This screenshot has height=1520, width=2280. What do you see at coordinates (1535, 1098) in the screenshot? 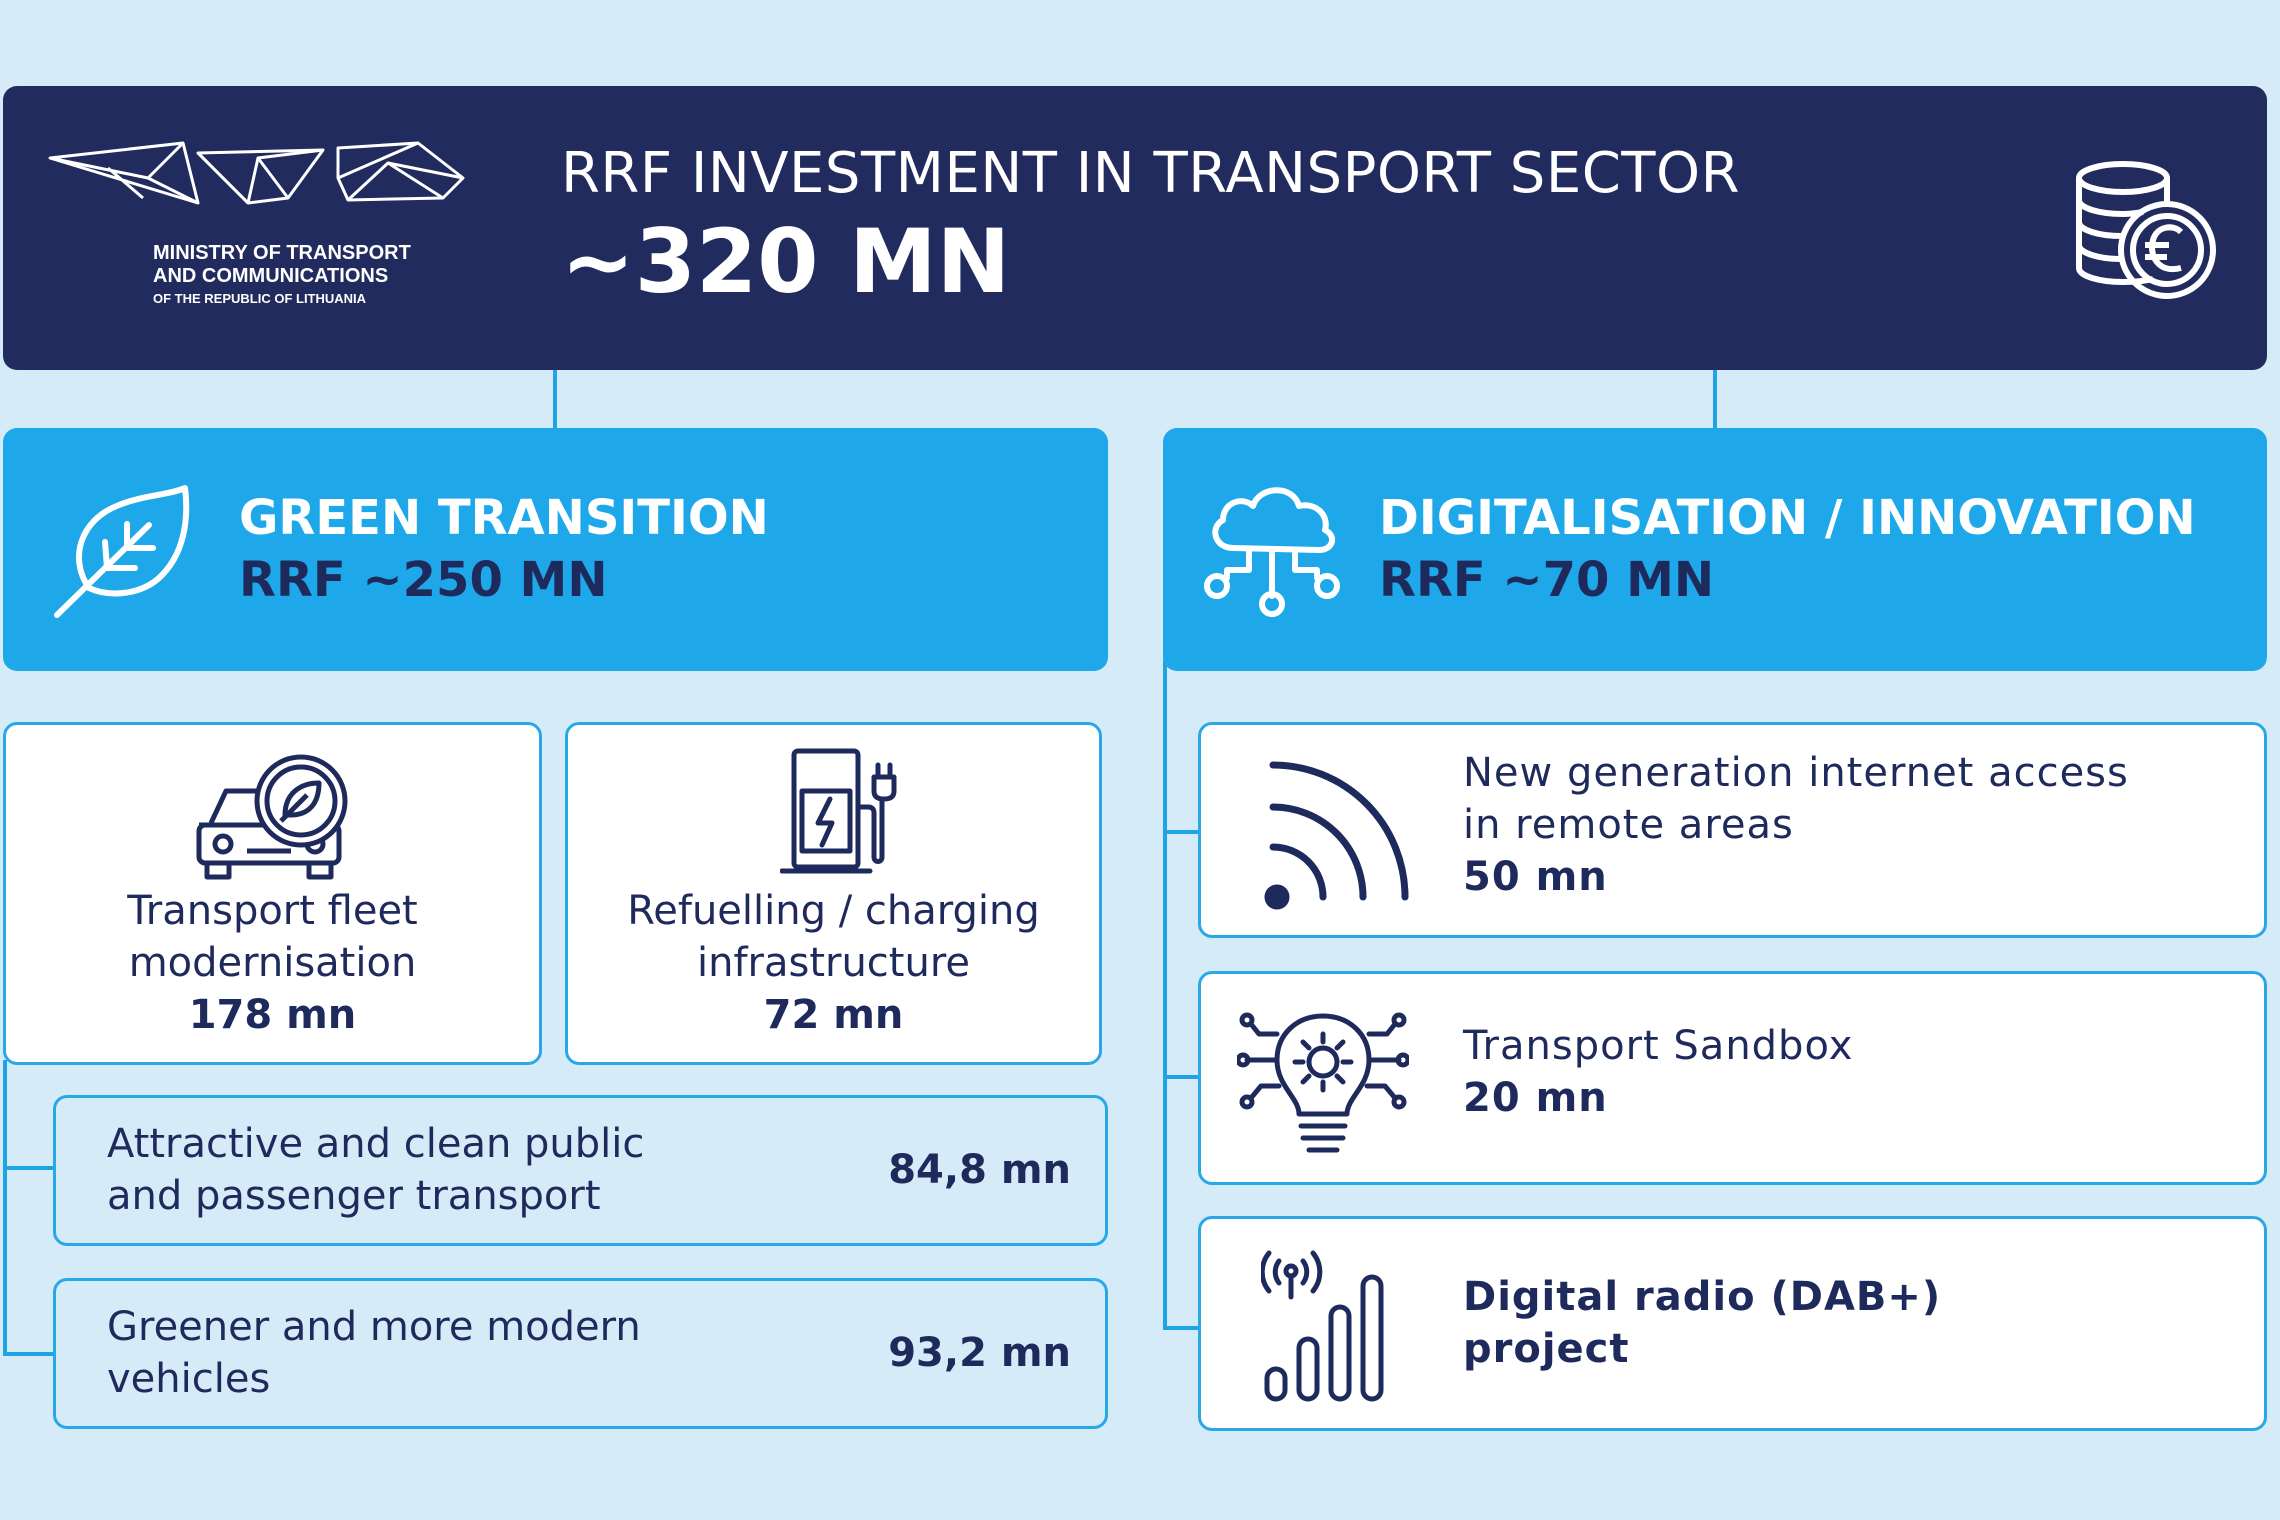
I see `sandbox-value: 20 mn` at bounding box center [1535, 1098].